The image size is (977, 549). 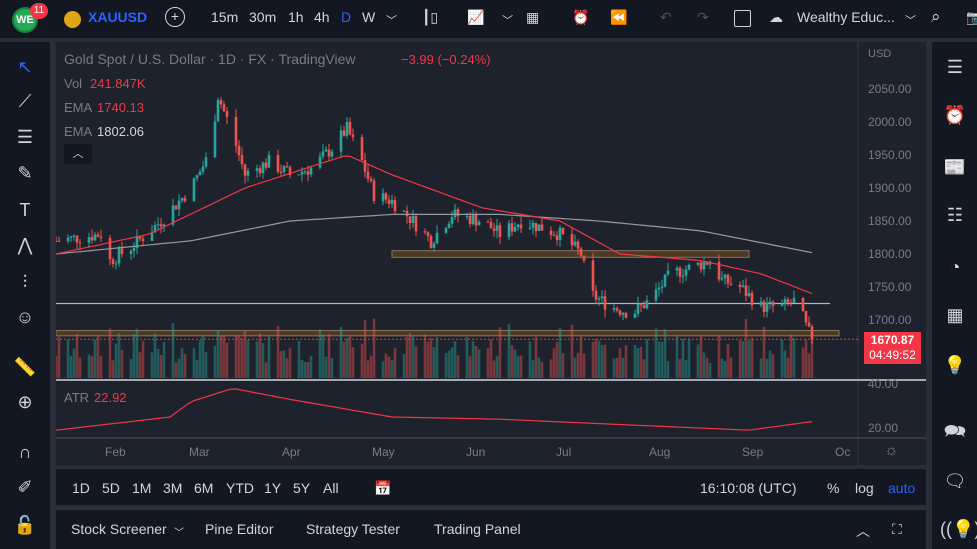 I want to click on tab-pine-editor: Pine Editor, so click(x=239, y=529).